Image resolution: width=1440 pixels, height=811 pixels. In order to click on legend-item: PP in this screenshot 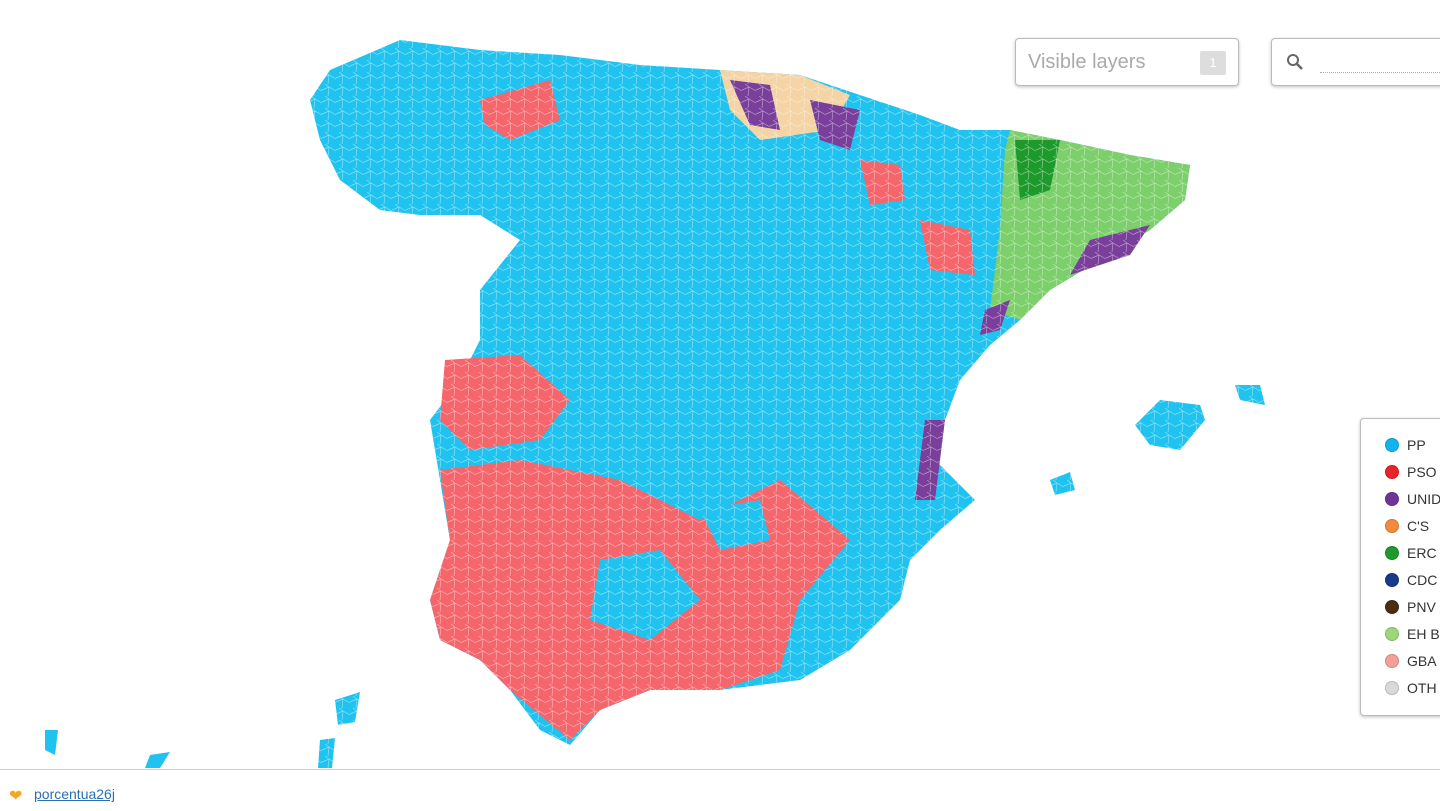, I will do `click(1412, 444)`.